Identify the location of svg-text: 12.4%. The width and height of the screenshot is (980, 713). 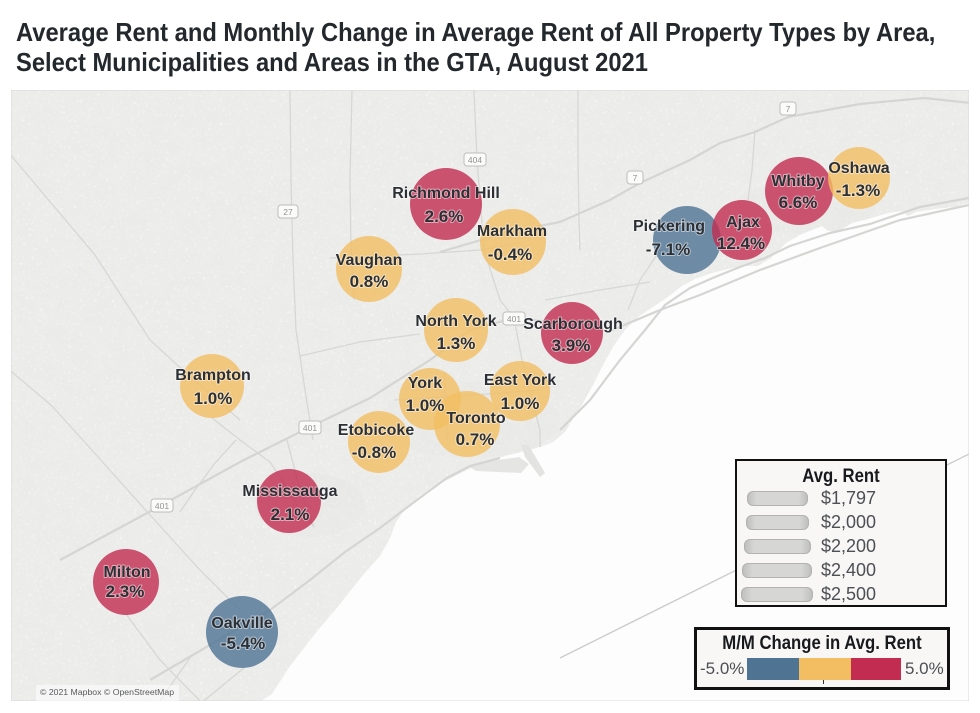
(741, 243).